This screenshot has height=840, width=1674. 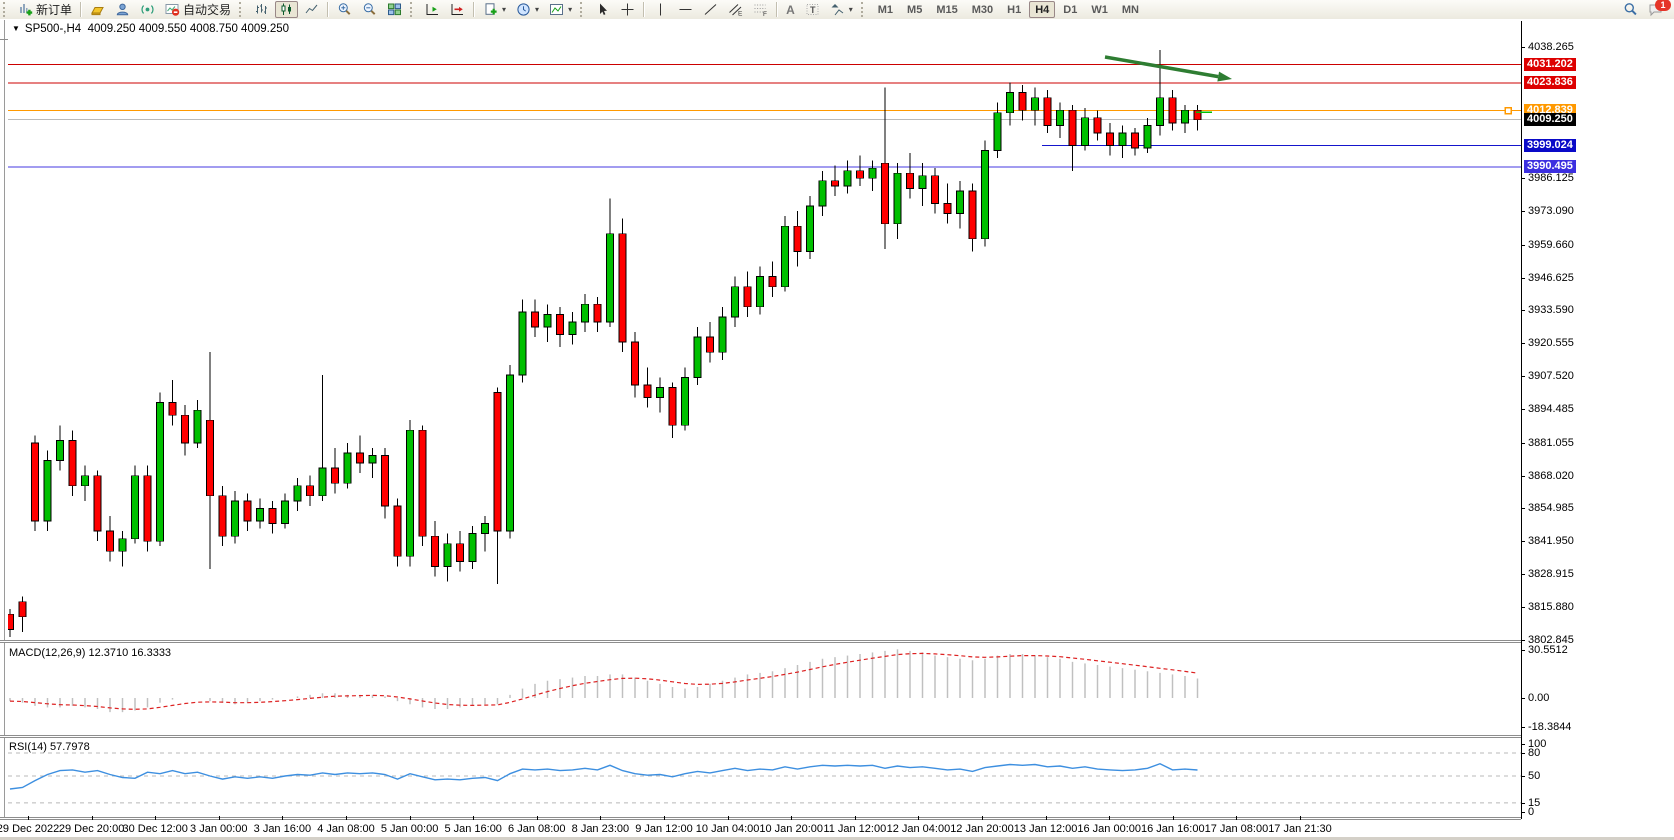 I want to click on chart-ohlc: 4009.250 4009.550 4008.750 4009.250, so click(x=188, y=29).